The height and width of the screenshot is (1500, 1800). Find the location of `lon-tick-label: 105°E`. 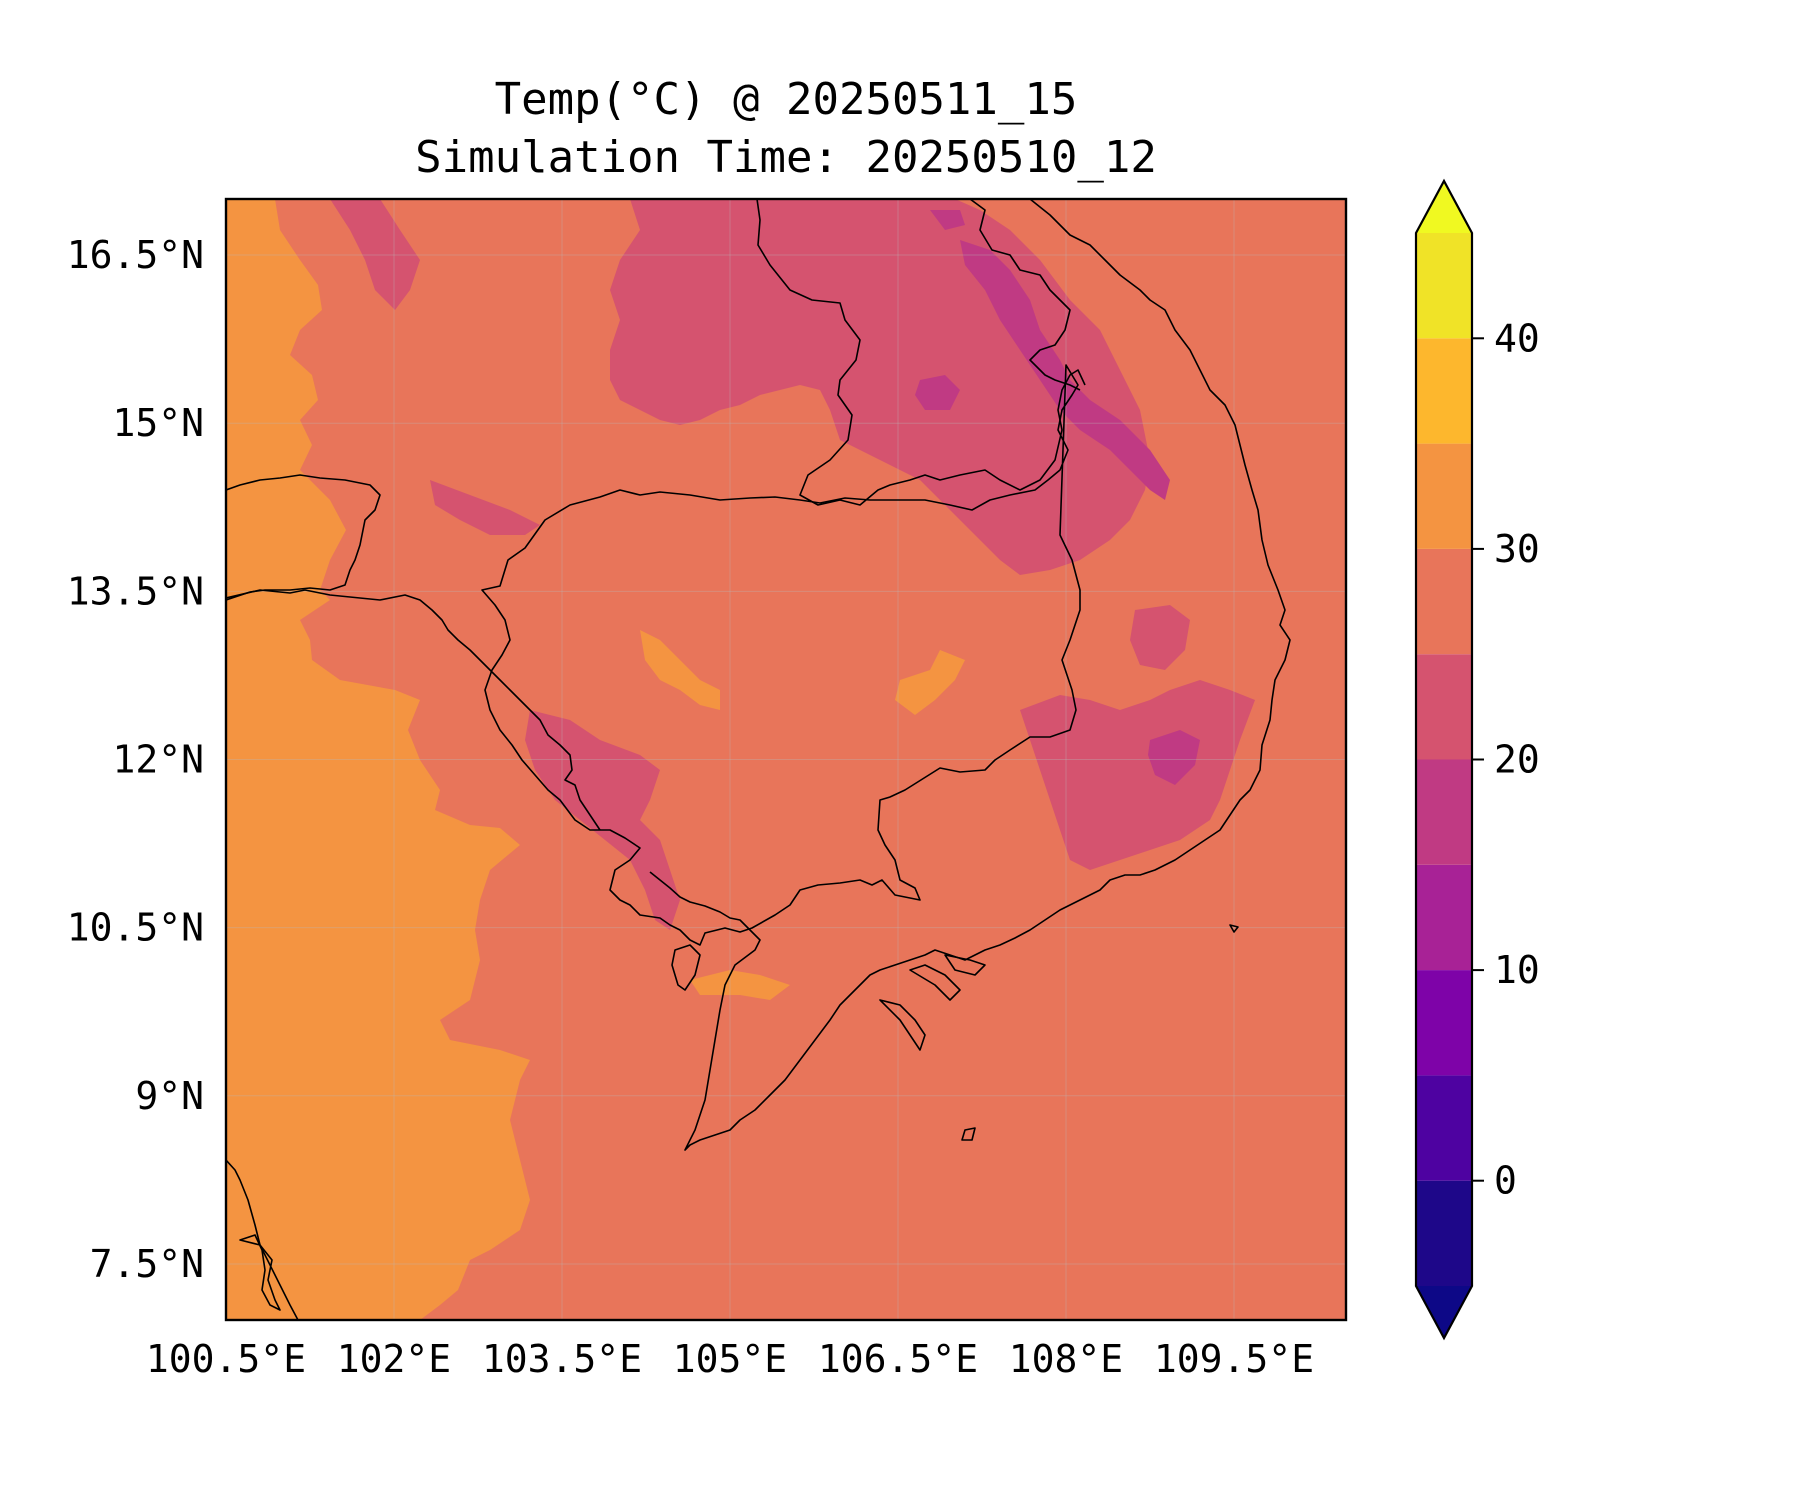

lon-tick-label: 105°E is located at coordinates (730, 1359).